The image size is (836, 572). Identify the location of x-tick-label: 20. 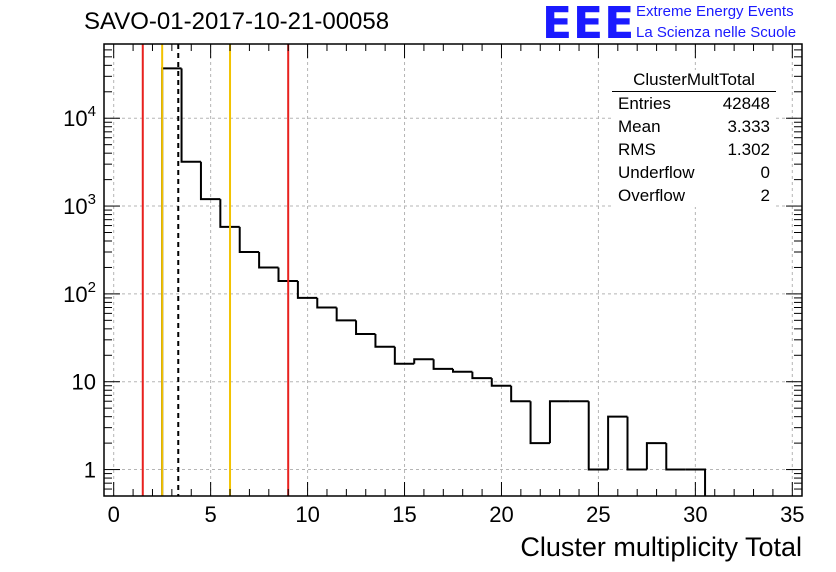
(501, 514).